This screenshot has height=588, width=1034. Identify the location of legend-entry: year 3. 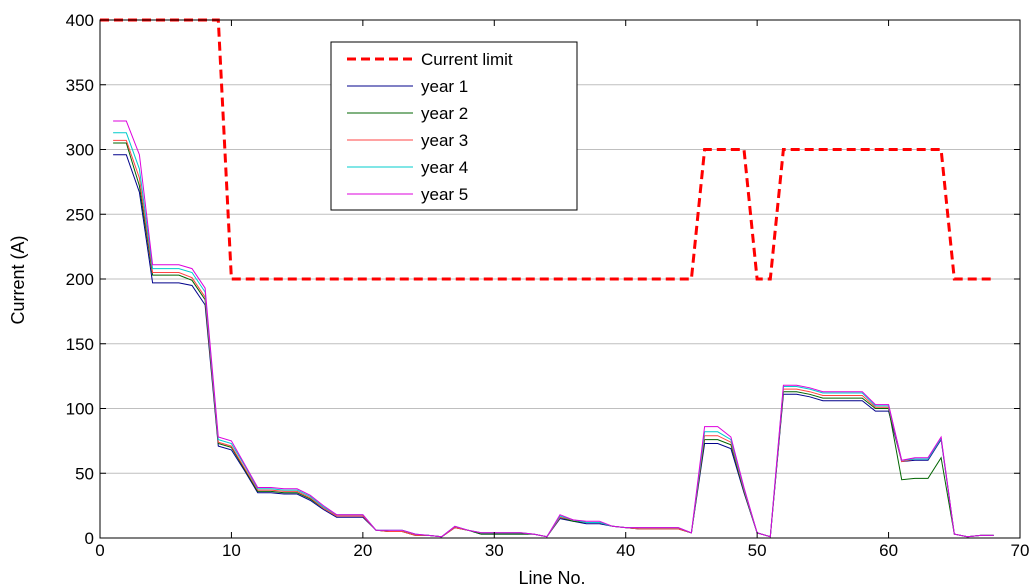
(444, 140).